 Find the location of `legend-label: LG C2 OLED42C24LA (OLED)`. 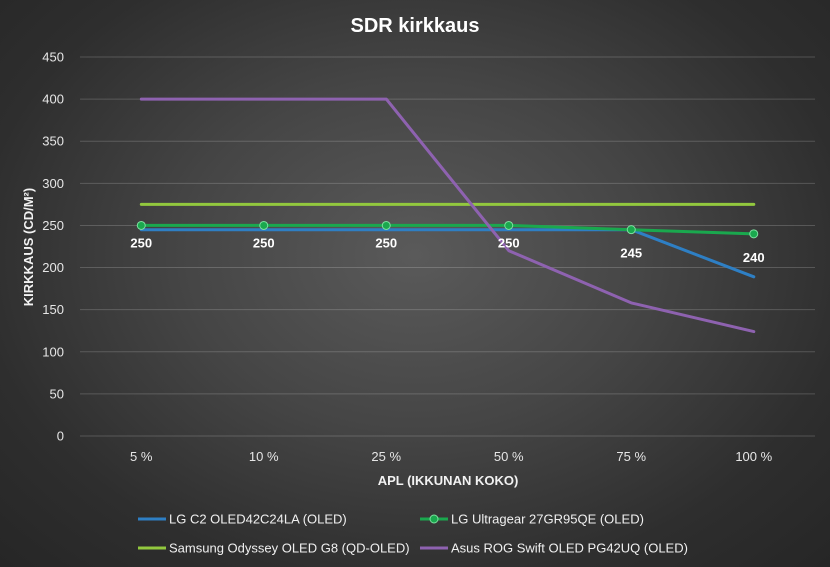

legend-label: LG C2 OLED42C24LA (OLED) is located at coordinates (258, 519).